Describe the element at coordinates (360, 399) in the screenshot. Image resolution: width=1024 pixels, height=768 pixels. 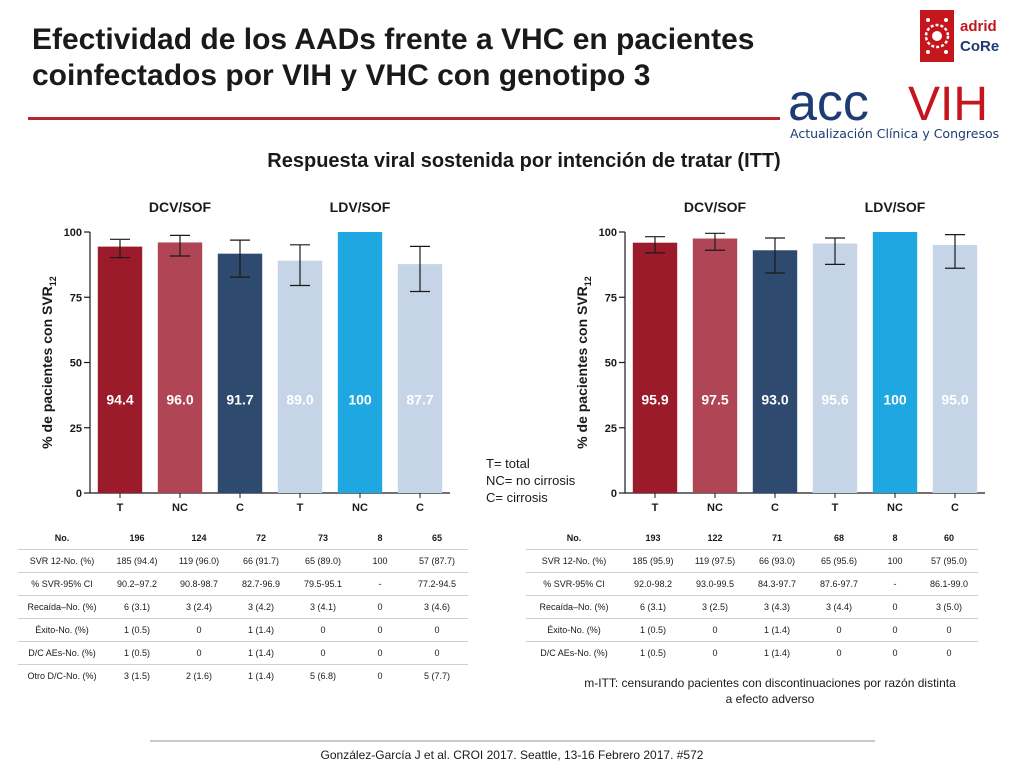
I see `bar-value-label: 100` at that location.